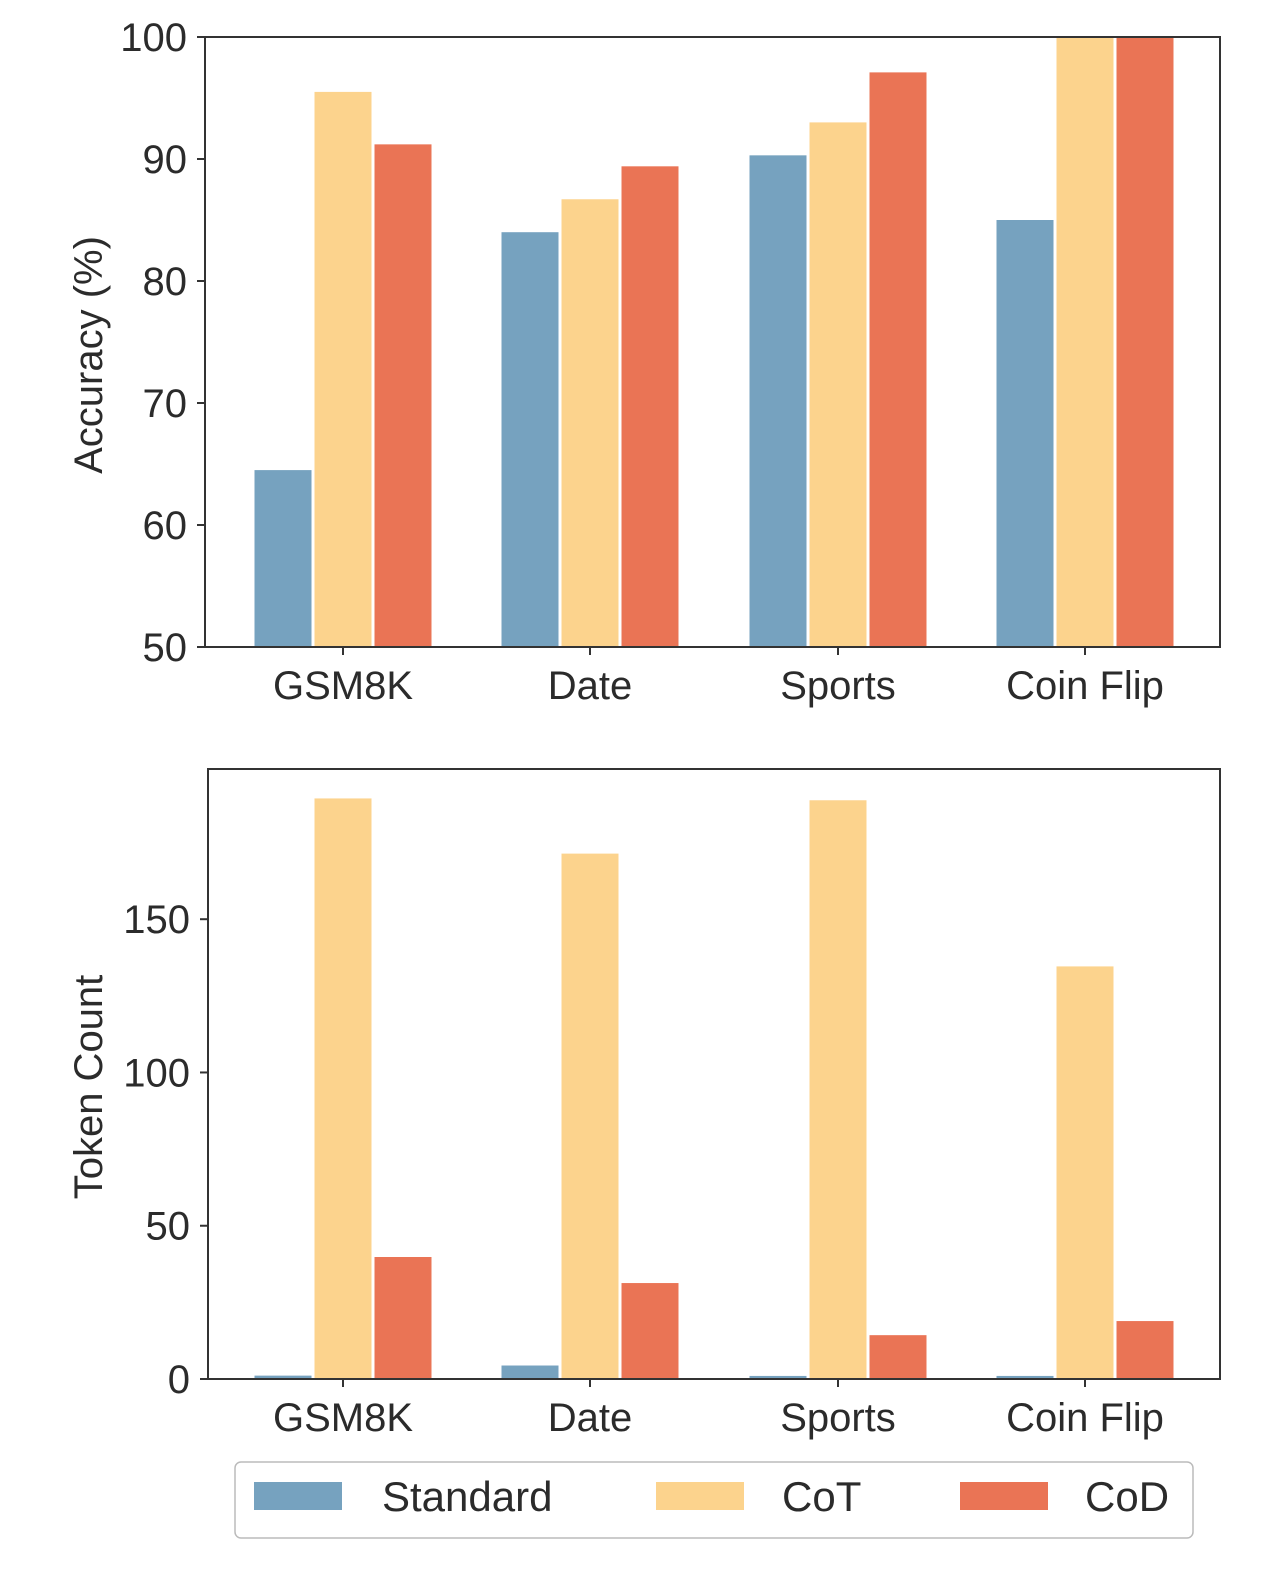  What do you see at coordinates (700, 1496) in the screenshot?
I see `legend-swatch-cot` at bounding box center [700, 1496].